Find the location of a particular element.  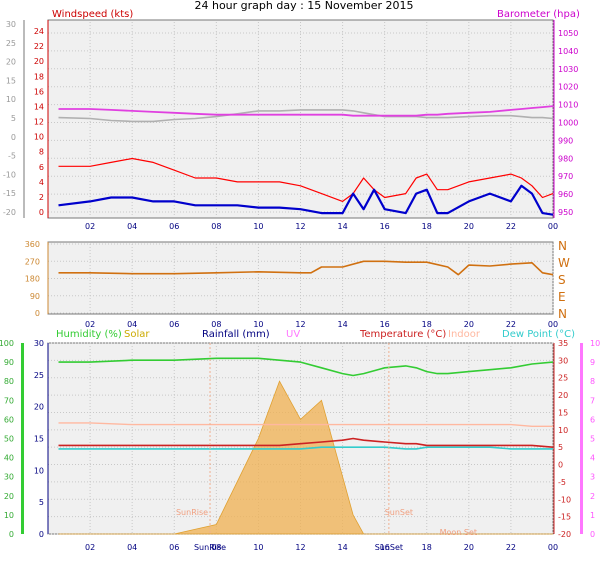

indoor-line is located at coordinates (305, 424).